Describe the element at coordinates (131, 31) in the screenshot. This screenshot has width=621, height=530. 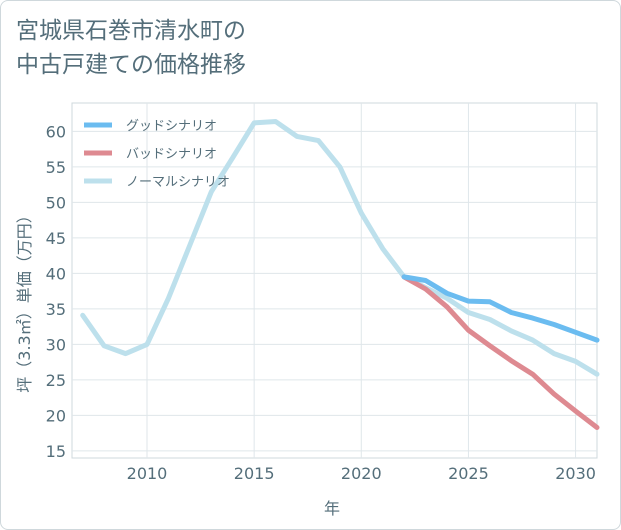
I see `chart-title-line1: 宮城県石巻市清水町の` at that location.